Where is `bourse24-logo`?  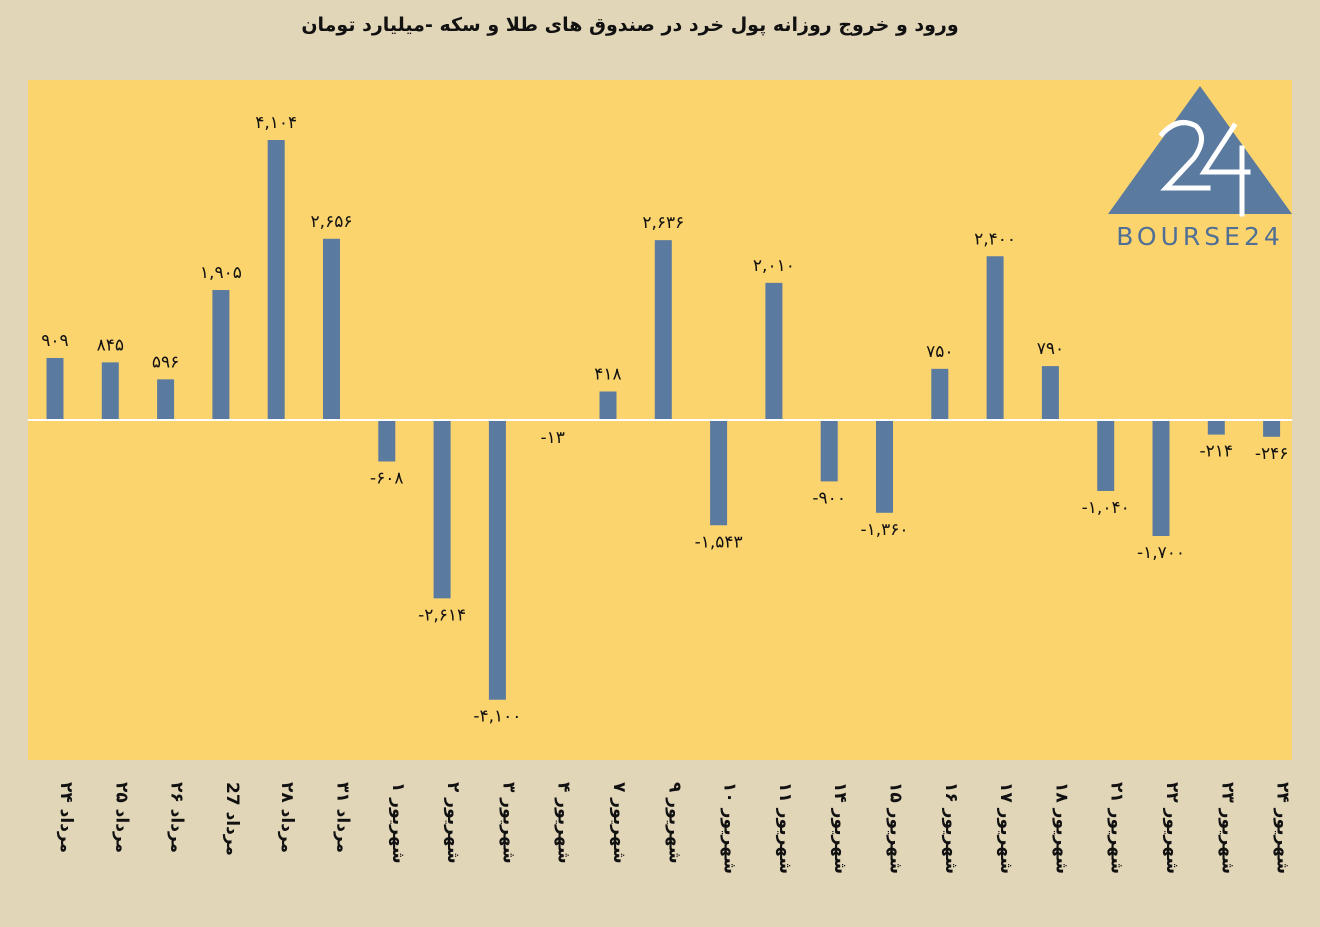
bourse24-logo is located at coordinates (1200, 151).